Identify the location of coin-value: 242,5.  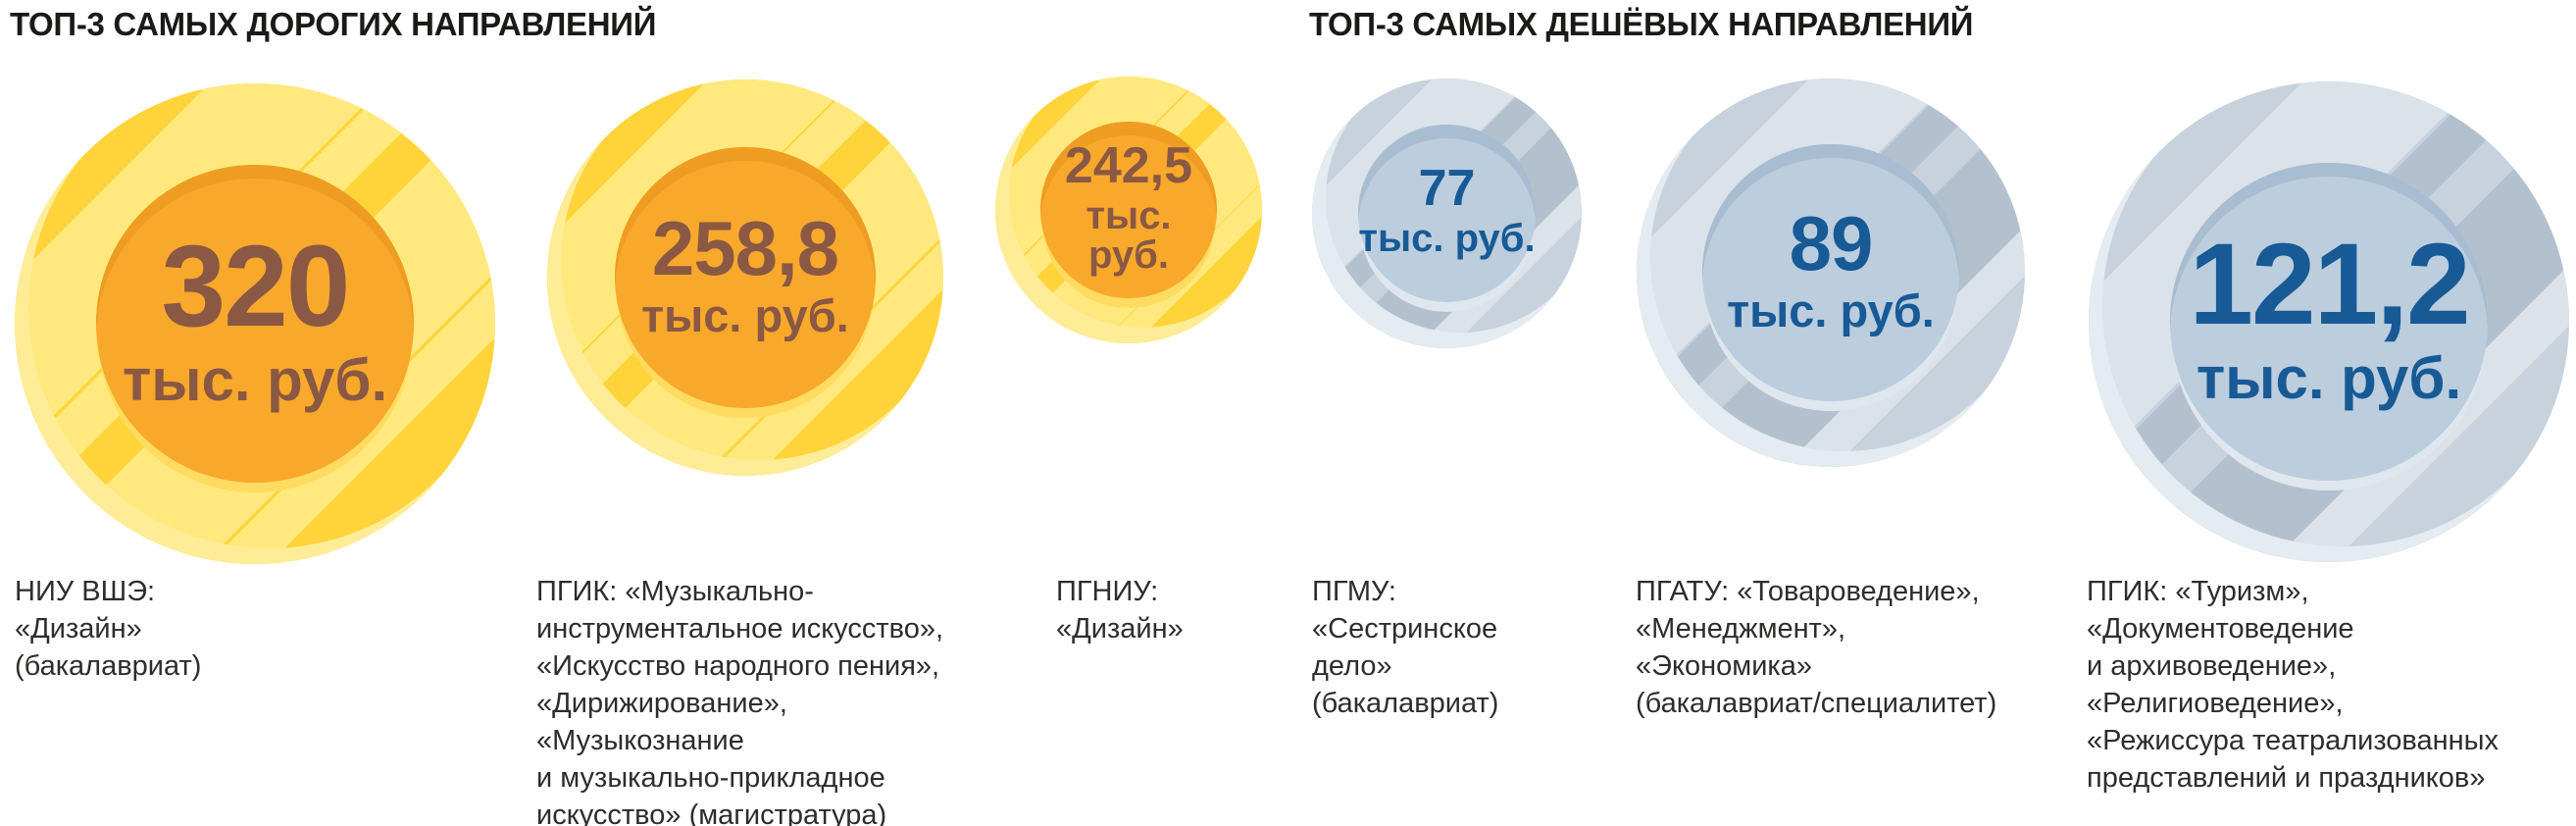
(1128, 165).